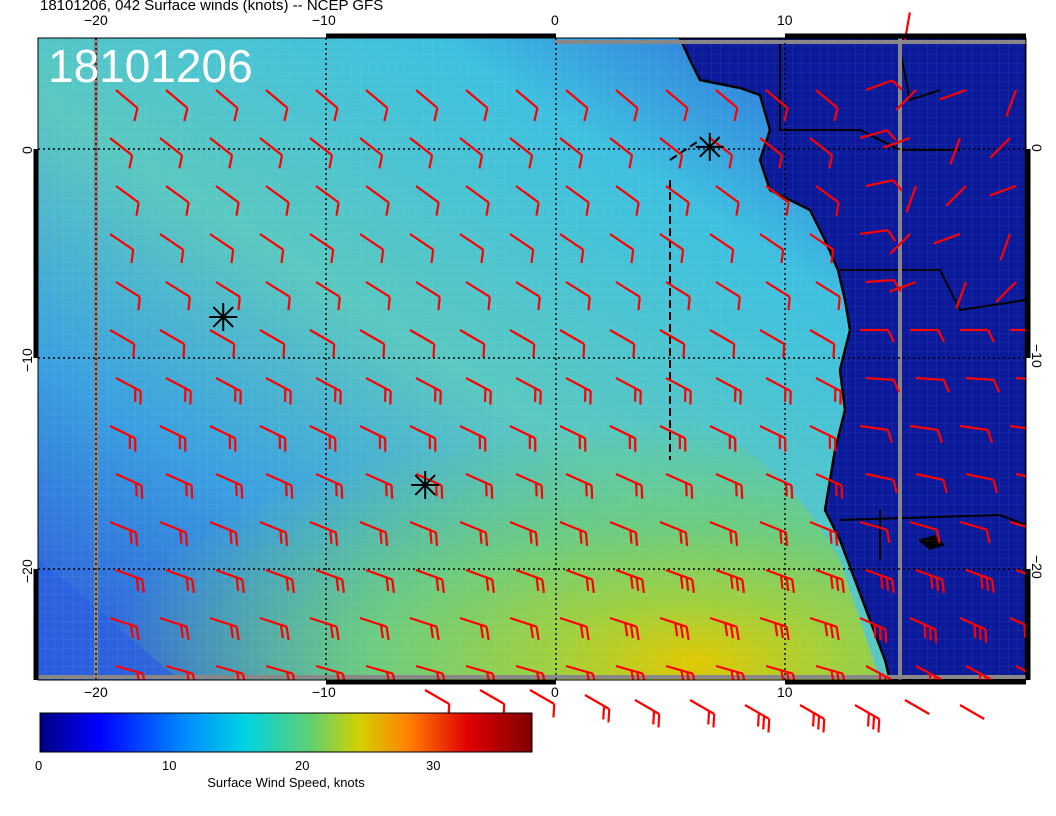 This screenshot has width=1056, height=816. Describe the element at coordinates (27, 150) in the screenshot. I see `lat-tick-left: 0` at that location.